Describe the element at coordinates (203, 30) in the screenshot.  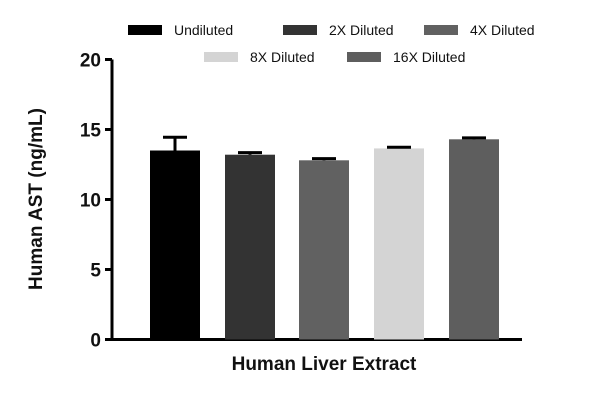
I see `legend-label: Undiluted` at that location.